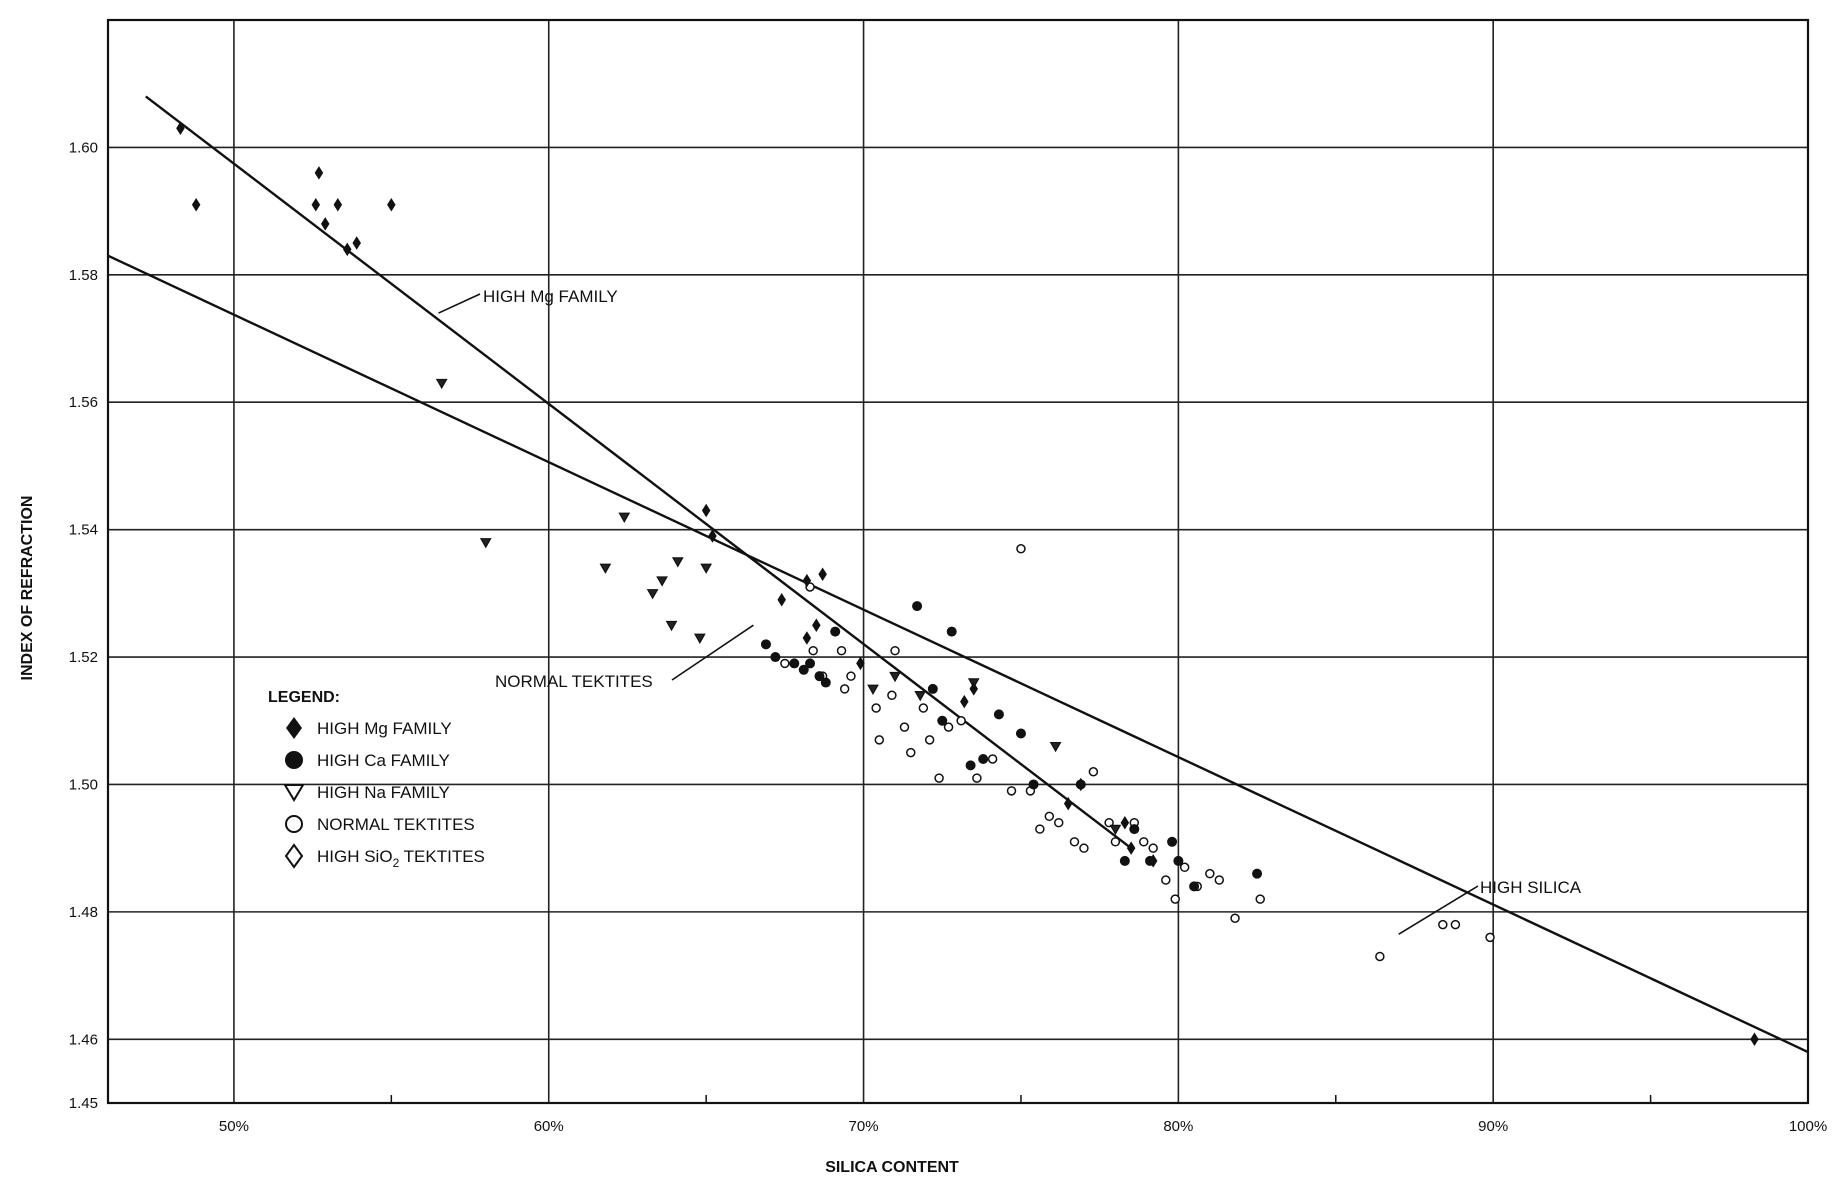 The width and height of the screenshot is (1839, 1186). Describe the element at coordinates (27, 588) in the screenshot. I see `y-axis-title: INDEX OF REFRACTION` at that location.